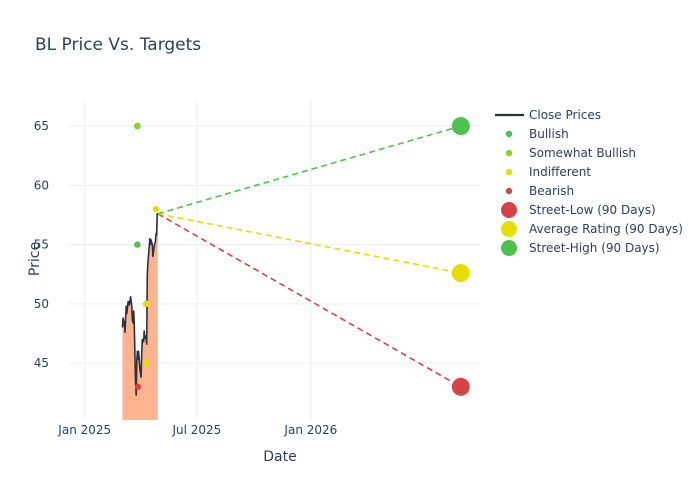  Describe the element at coordinates (118, 45) in the screenshot. I see `chart-title: BL Price Vs. Targets` at that location.